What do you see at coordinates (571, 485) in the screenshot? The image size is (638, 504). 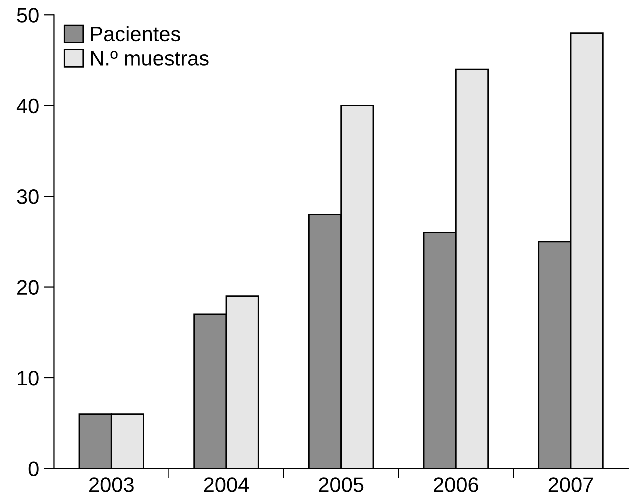 I see `x-tick-label: 2007` at bounding box center [571, 485].